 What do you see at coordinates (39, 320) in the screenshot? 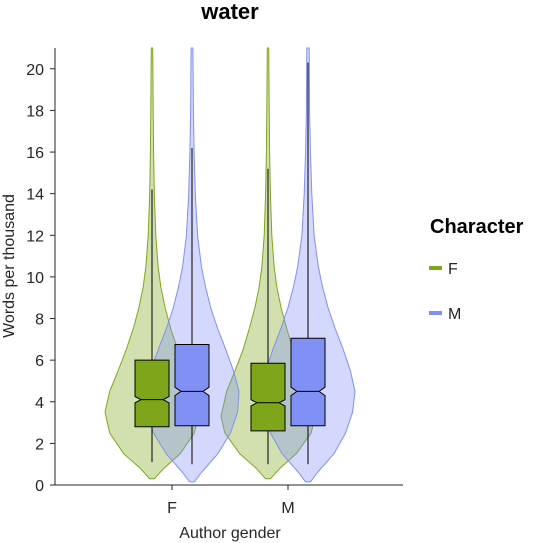
I see `y-tick-label: 8` at bounding box center [39, 320].